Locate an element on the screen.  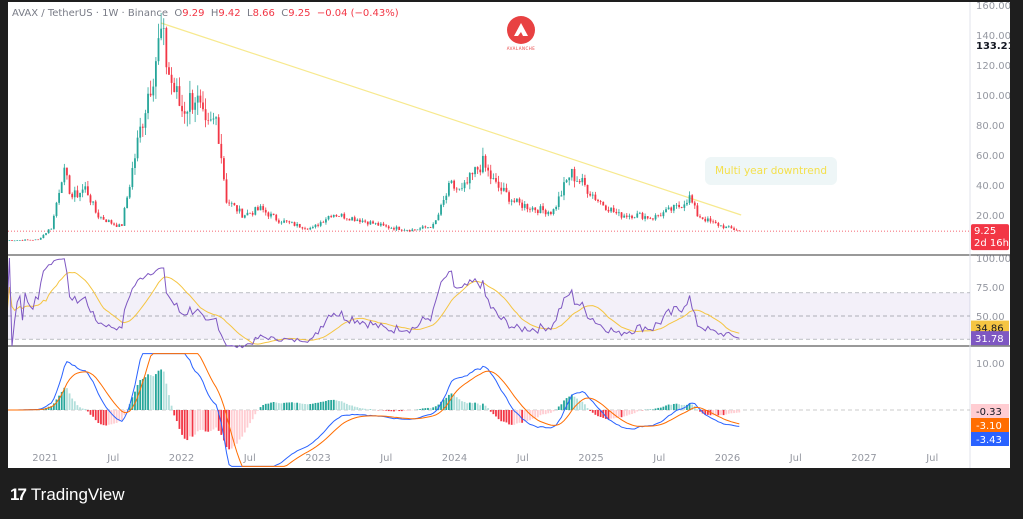
symbol-title: AVAX / TetherUS · 1W · Binance is located at coordinates (90, 13).